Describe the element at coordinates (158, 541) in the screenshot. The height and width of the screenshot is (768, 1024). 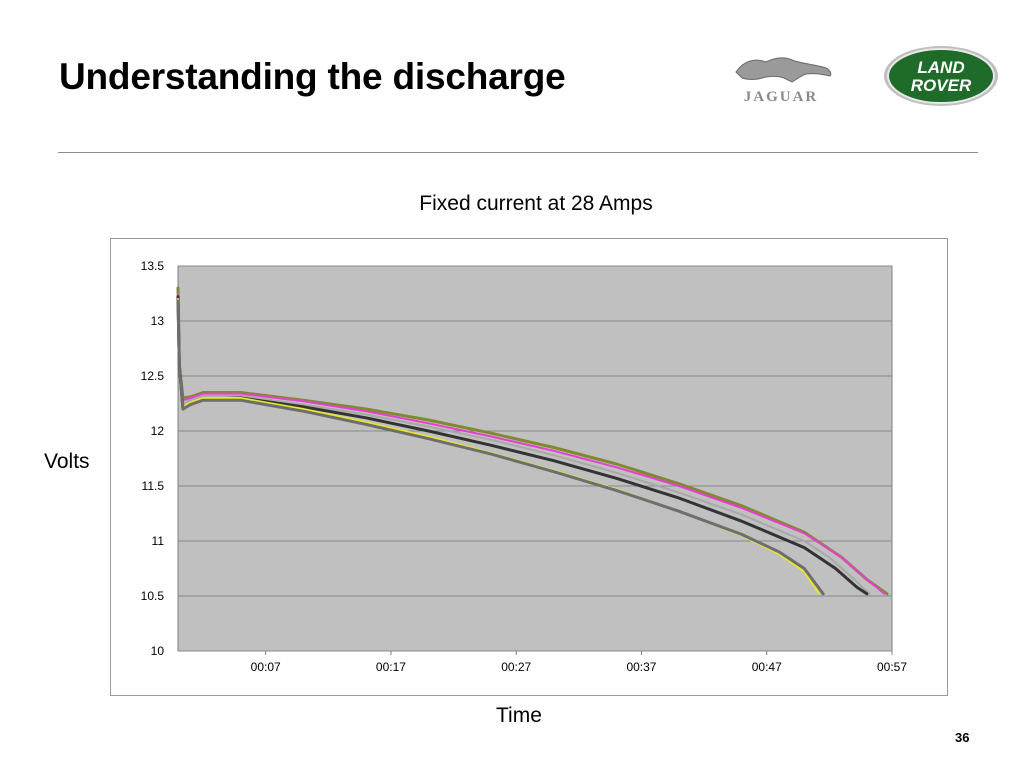
I see `y-tick-label: 11` at that location.